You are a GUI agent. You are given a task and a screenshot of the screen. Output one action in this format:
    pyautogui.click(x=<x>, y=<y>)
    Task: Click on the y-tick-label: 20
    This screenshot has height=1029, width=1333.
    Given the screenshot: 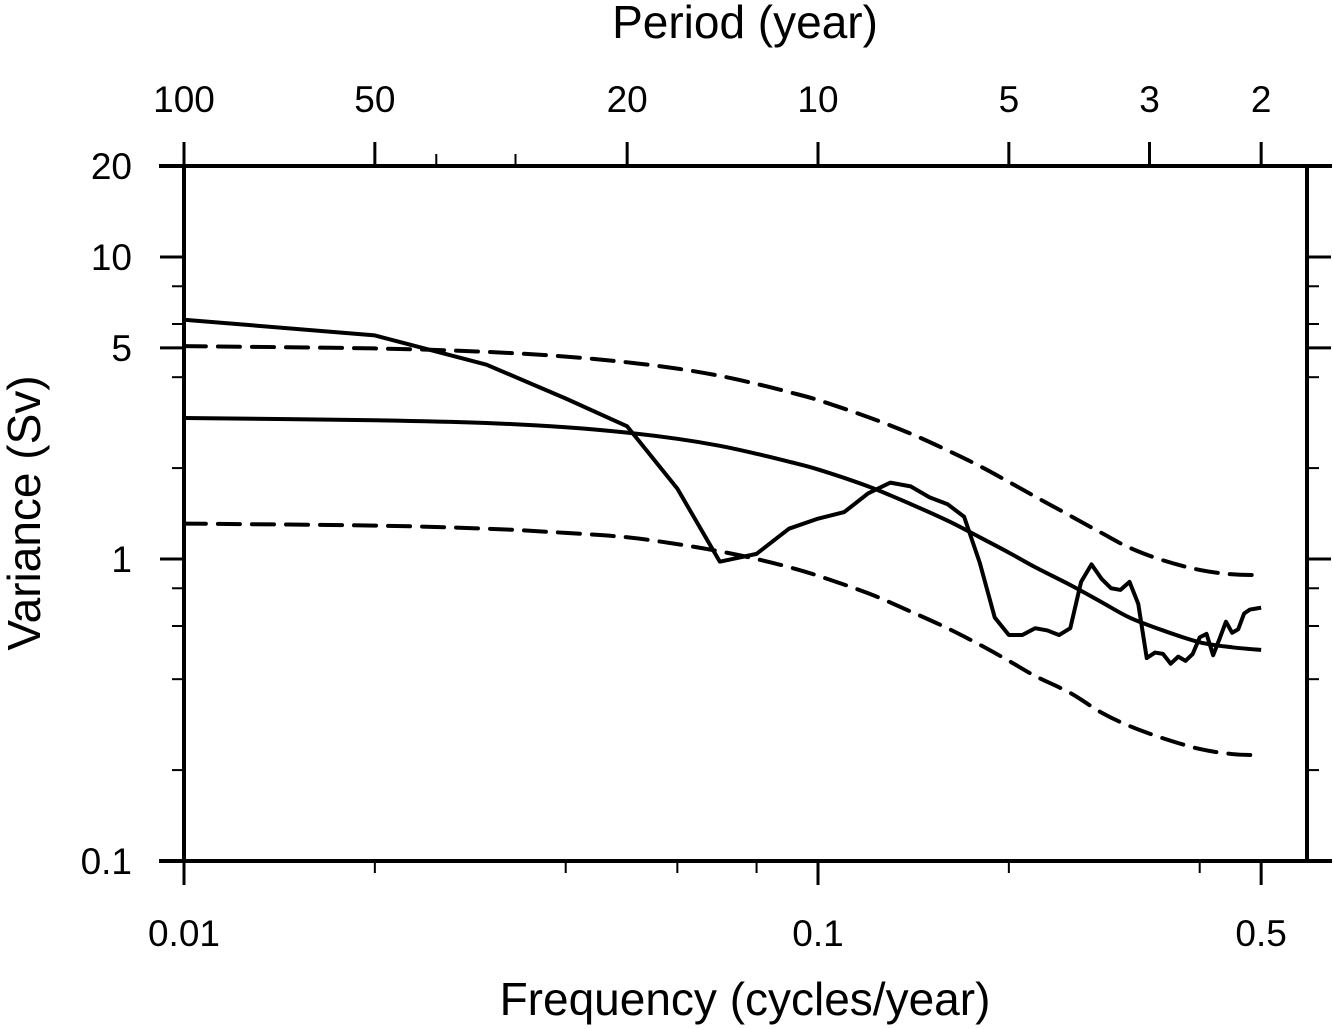 What is the action you would take?
    pyautogui.click(x=111, y=166)
    